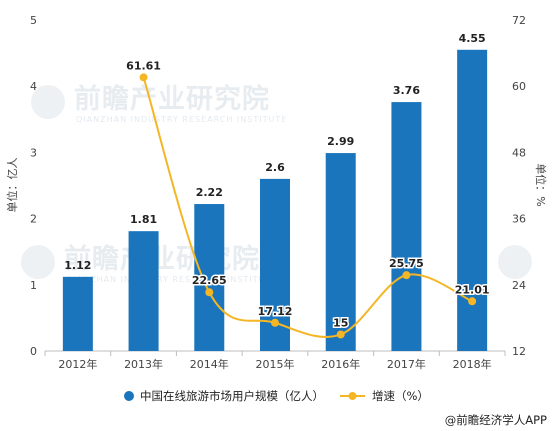 The width and height of the screenshot is (553, 431). What do you see at coordinates (406, 90) in the screenshot?
I see `bar-data-label: 3.76` at bounding box center [406, 90].